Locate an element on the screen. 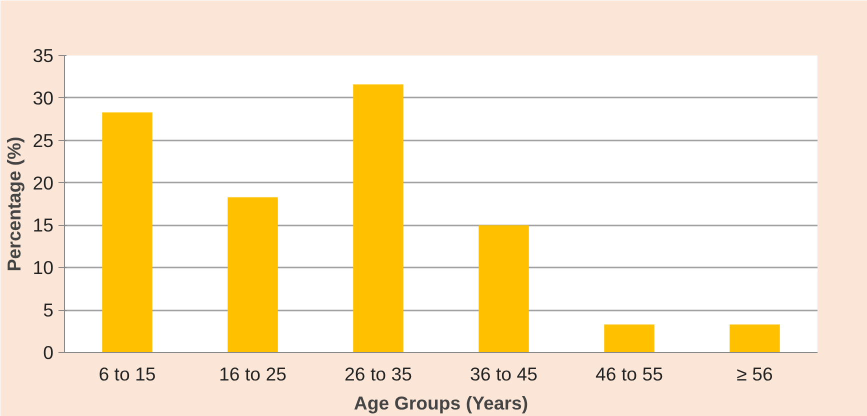  x-tick-label: 36 to 45 is located at coordinates (504, 374).